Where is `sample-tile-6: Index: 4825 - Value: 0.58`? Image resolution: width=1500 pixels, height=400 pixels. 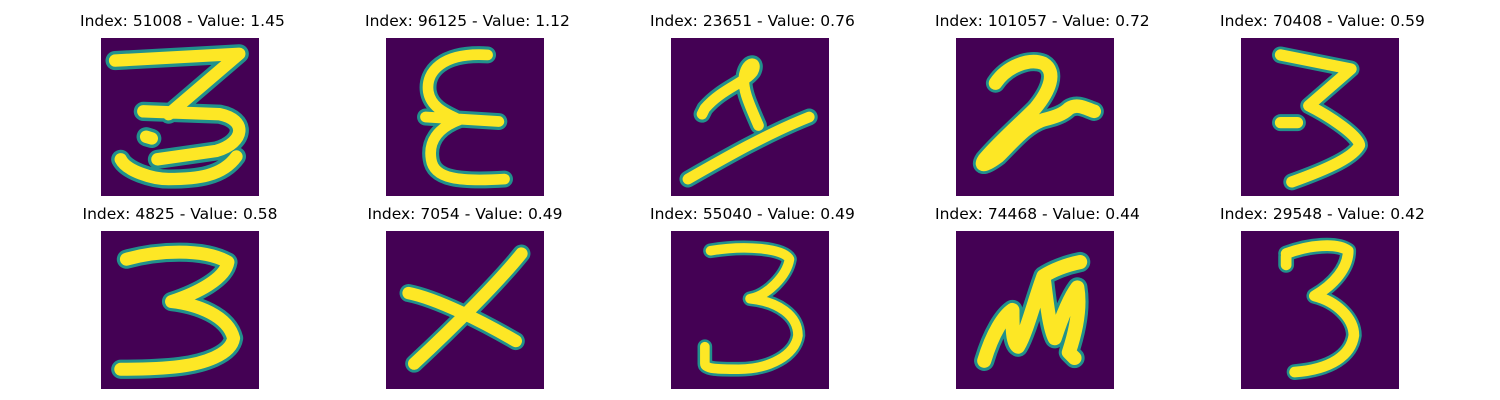
sample-tile-6: Index: 4825 - Value: 0.58 is located at coordinates (180, 297).